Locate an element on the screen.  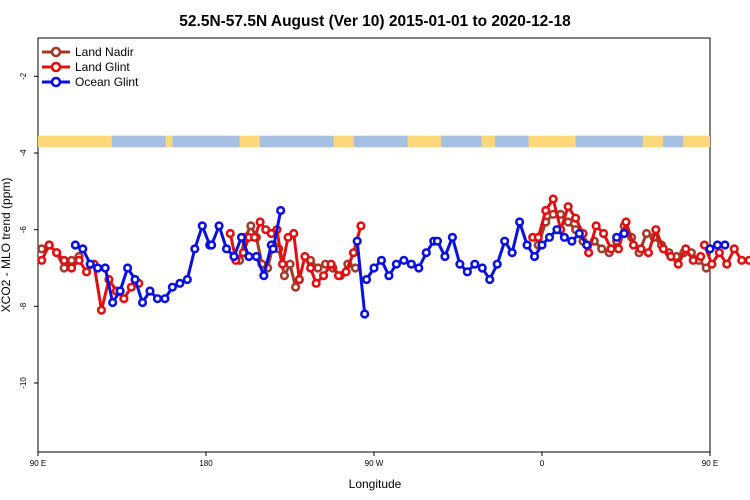
y-tick-label: -6 is located at coordinates (23, 230).